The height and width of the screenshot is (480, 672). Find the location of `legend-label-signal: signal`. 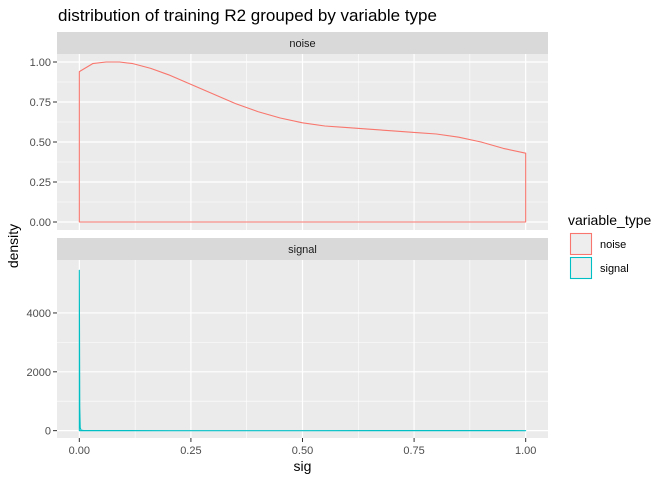

legend-label-signal: signal is located at coordinates (614, 269).